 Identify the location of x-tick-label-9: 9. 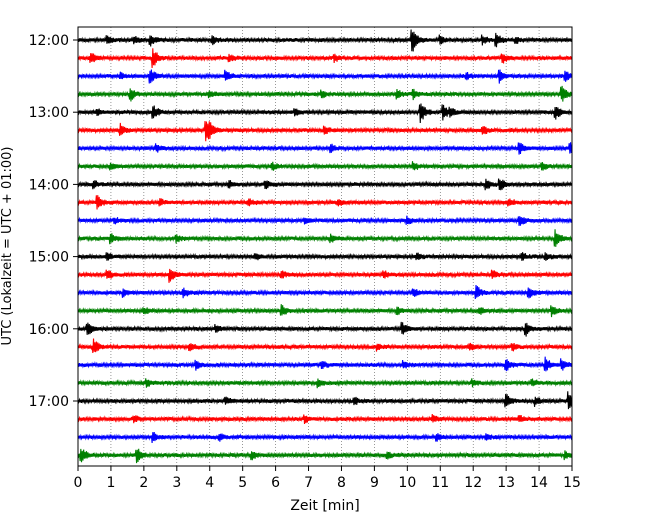
(374, 483).